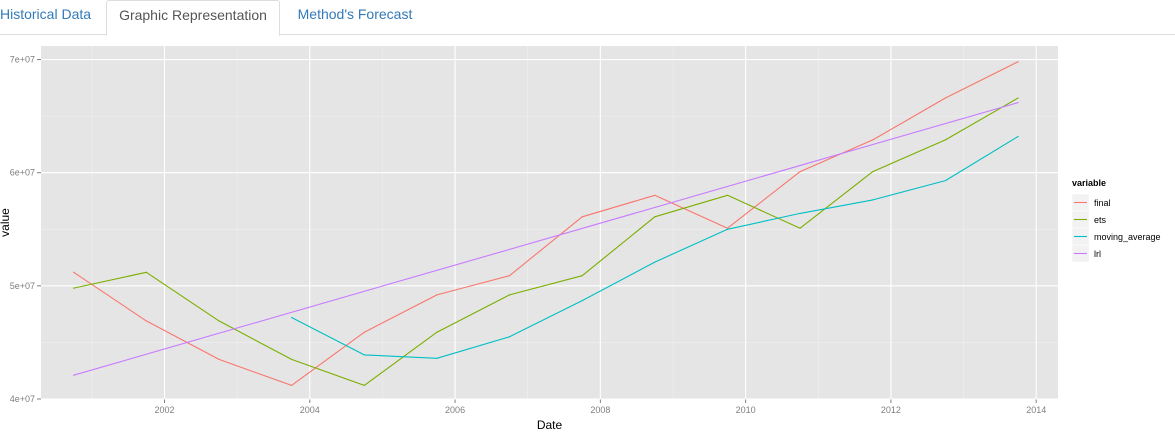 The height and width of the screenshot is (439, 1175). I want to click on legend-label: final, so click(1102, 203).